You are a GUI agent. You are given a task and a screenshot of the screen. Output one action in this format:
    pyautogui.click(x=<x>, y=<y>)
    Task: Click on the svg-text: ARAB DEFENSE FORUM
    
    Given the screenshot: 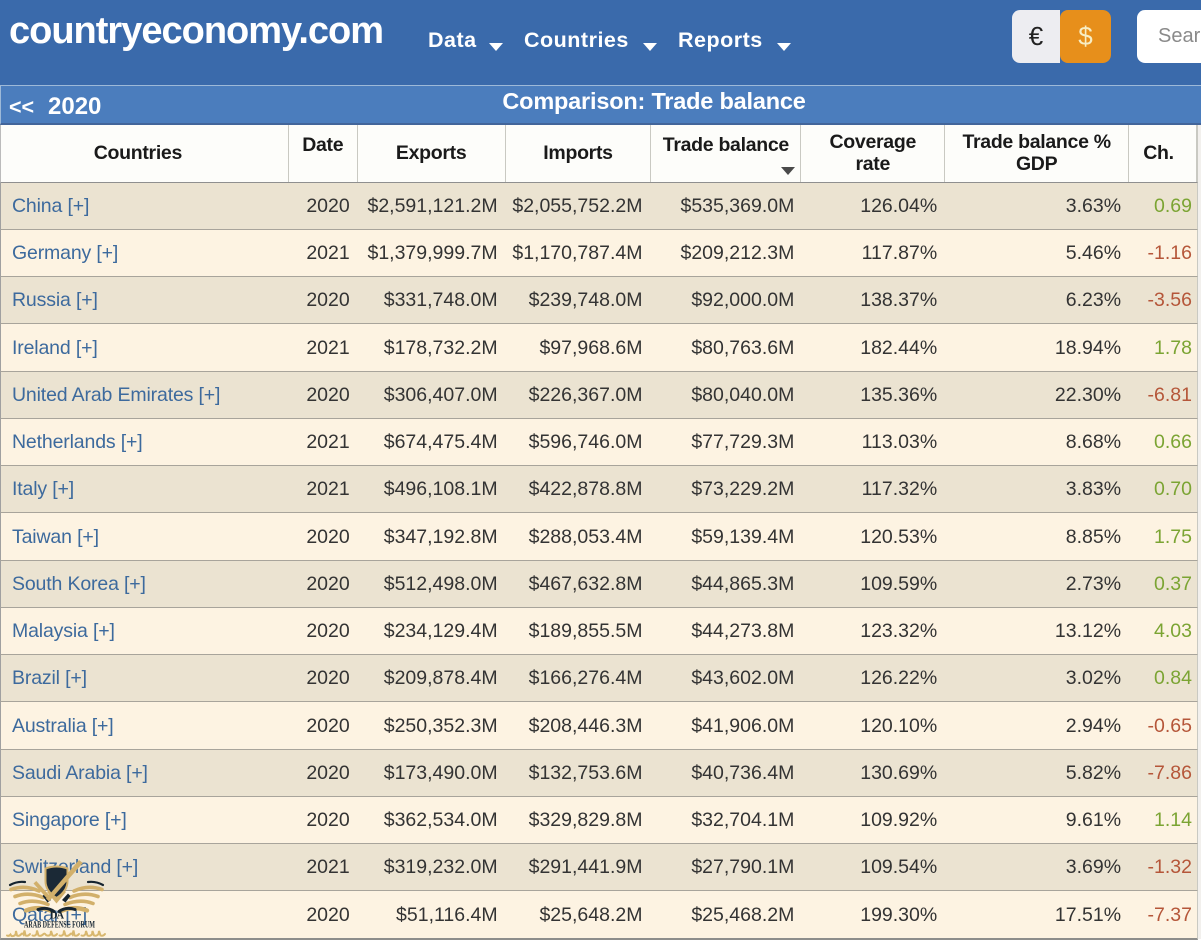 What is the action you would take?
    pyautogui.click(x=59, y=925)
    